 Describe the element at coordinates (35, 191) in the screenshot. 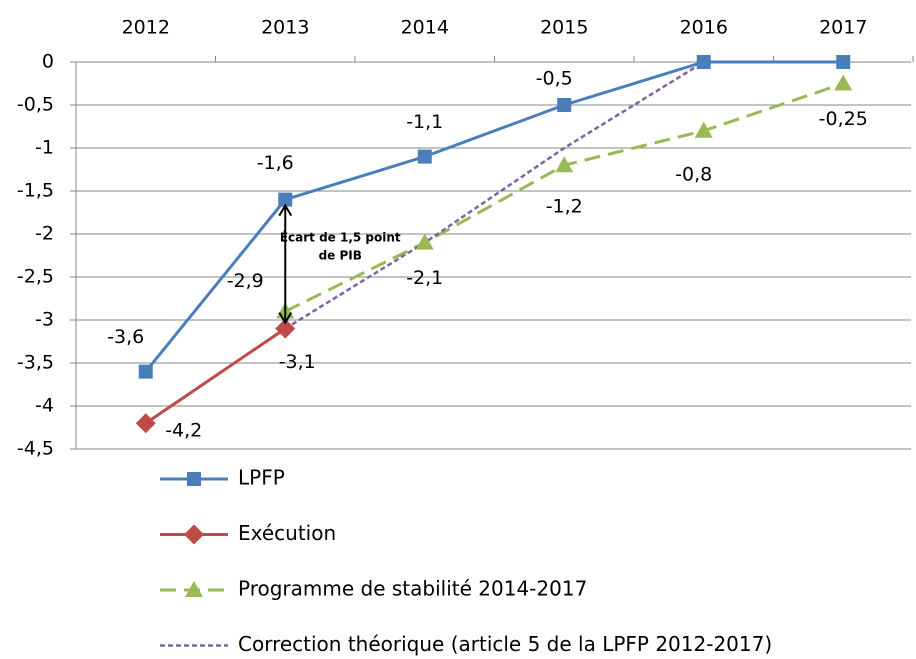

I see `y-tick-label: -1,5` at that location.